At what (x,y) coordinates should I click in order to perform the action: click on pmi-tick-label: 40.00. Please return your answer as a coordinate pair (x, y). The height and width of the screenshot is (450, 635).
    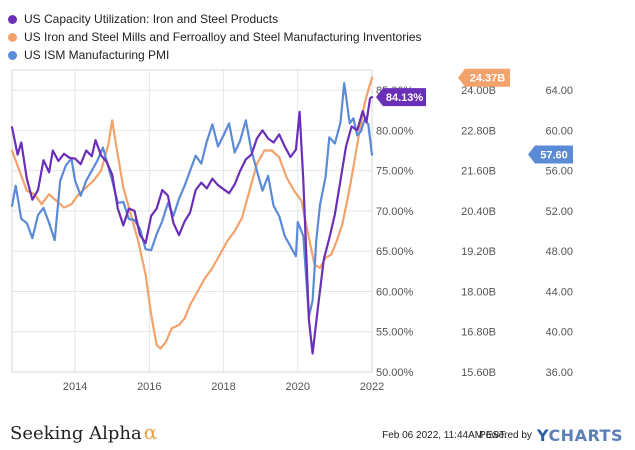
    Looking at the image, I should click on (559, 333).